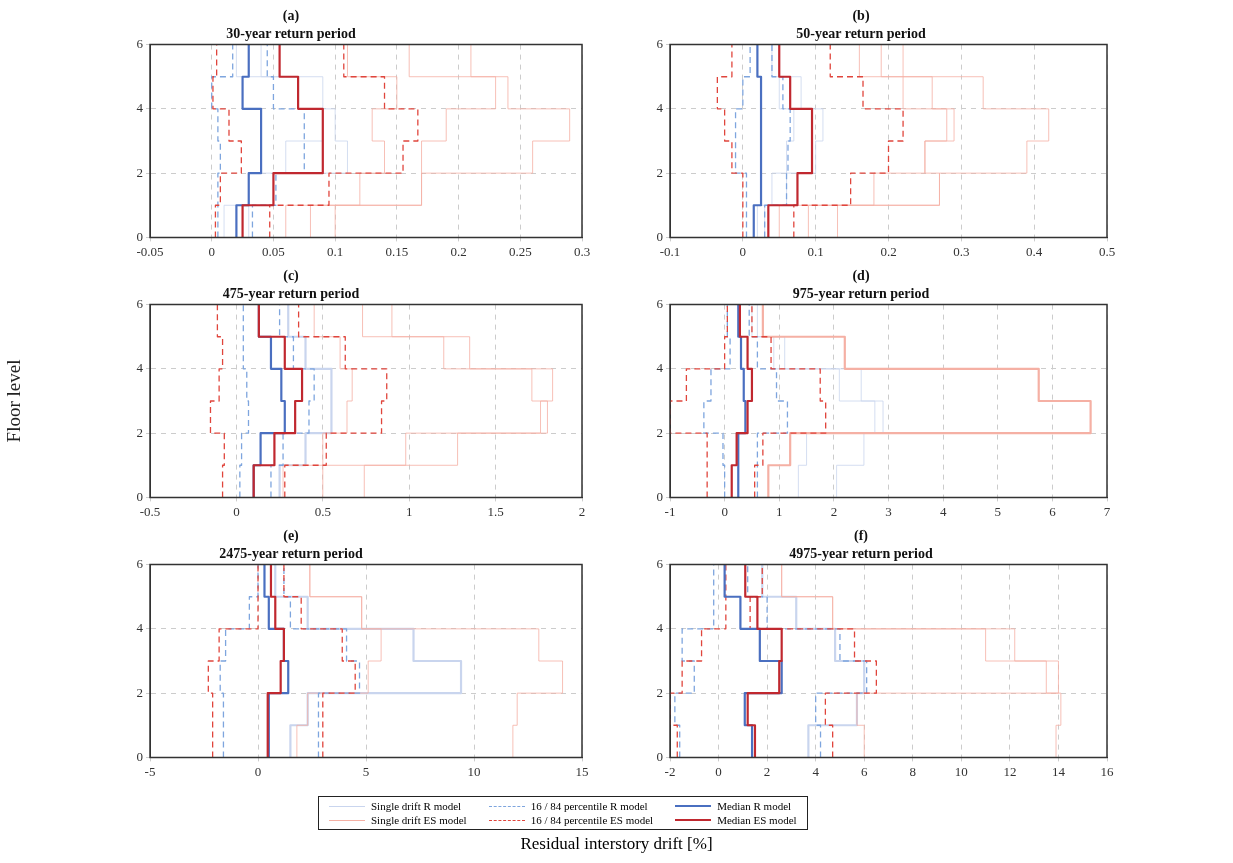 The height and width of the screenshot is (863, 1233). What do you see at coordinates (670, 511) in the screenshot?
I see `x-tick-label: -1` at bounding box center [670, 511].